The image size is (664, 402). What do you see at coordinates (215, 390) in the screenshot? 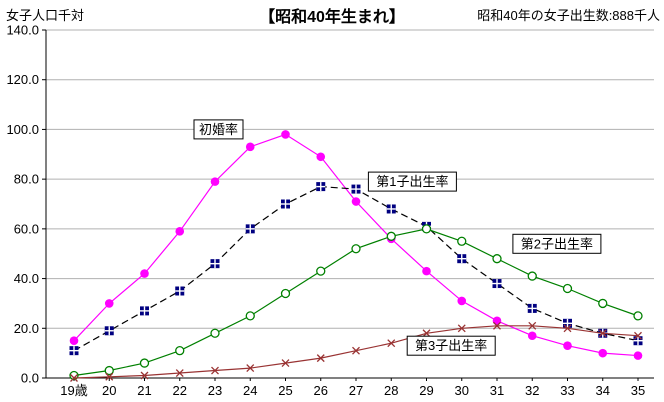
I see `x-tick-label: 23` at bounding box center [215, 390].